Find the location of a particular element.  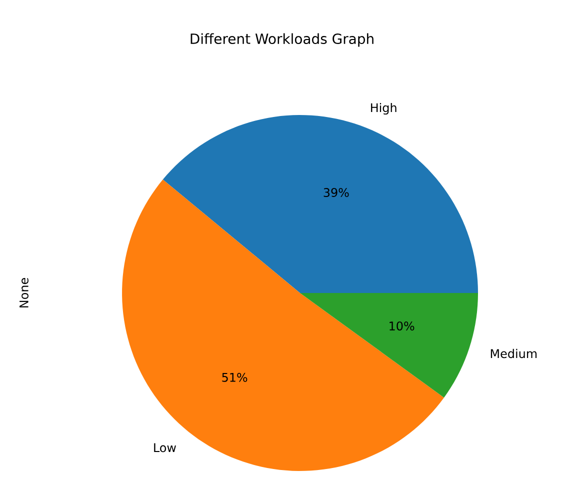

slice-label: Low is located at coordinates (165, 447).